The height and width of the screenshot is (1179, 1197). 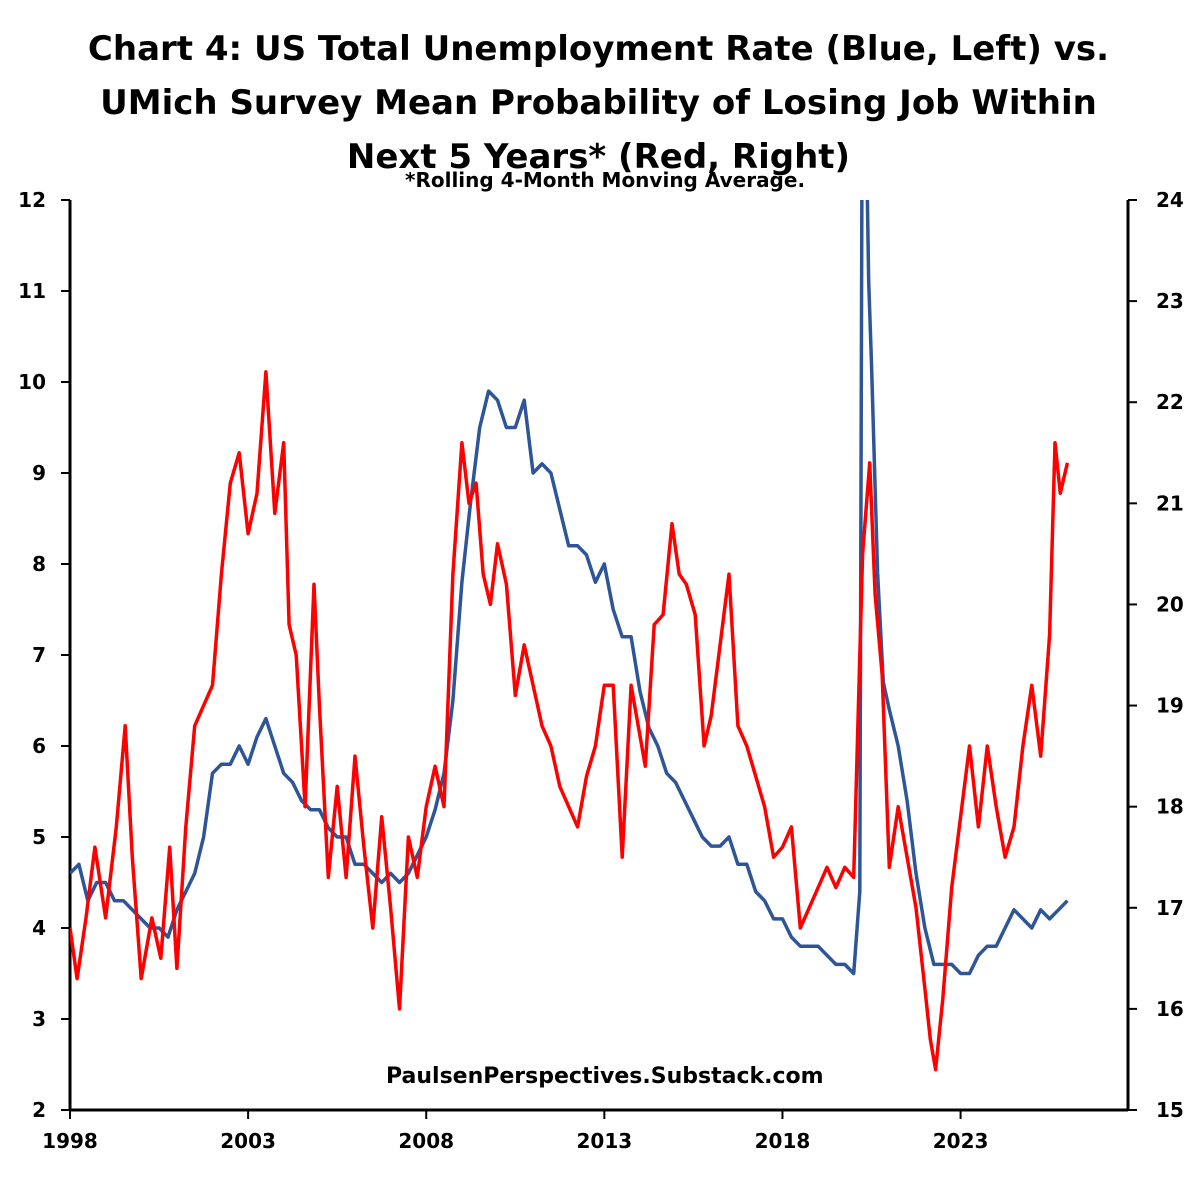 What do you see at coordinates (32, 291) in the screenshot?
I see `left-tick-label: 11` at bounding box center [32, 291].